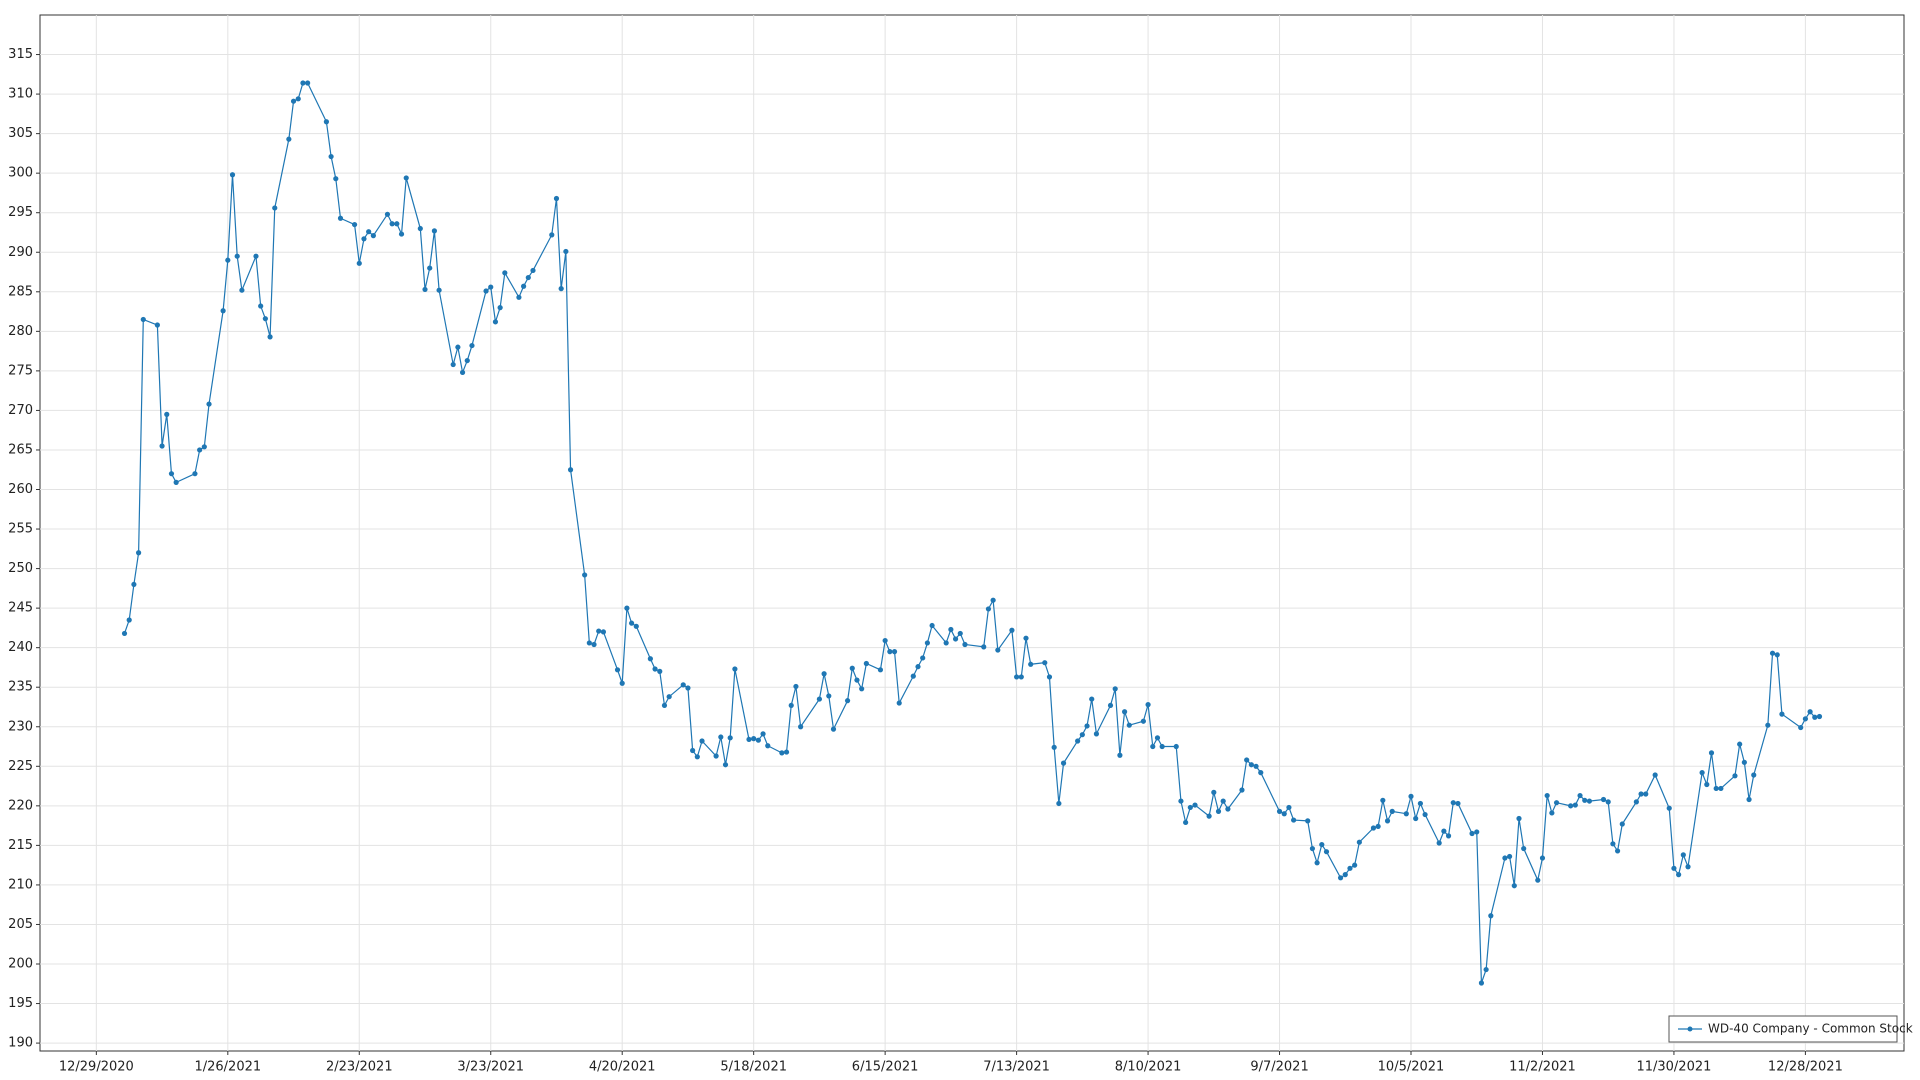 This screenshot has height=1080, width=1920. What do you see at coordinates (96, 1067) in the screenshot?
I see `x-tick-label: 12/29/2020` at bounding box center [96, 1067].